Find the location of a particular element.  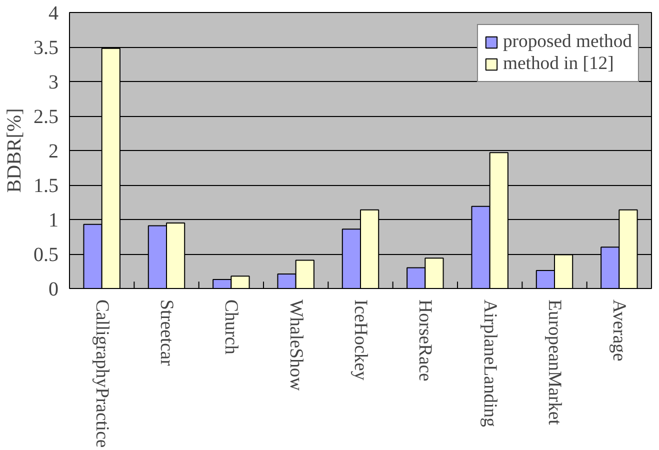

x-tick-label: Average is located at coordinates (619, 331).